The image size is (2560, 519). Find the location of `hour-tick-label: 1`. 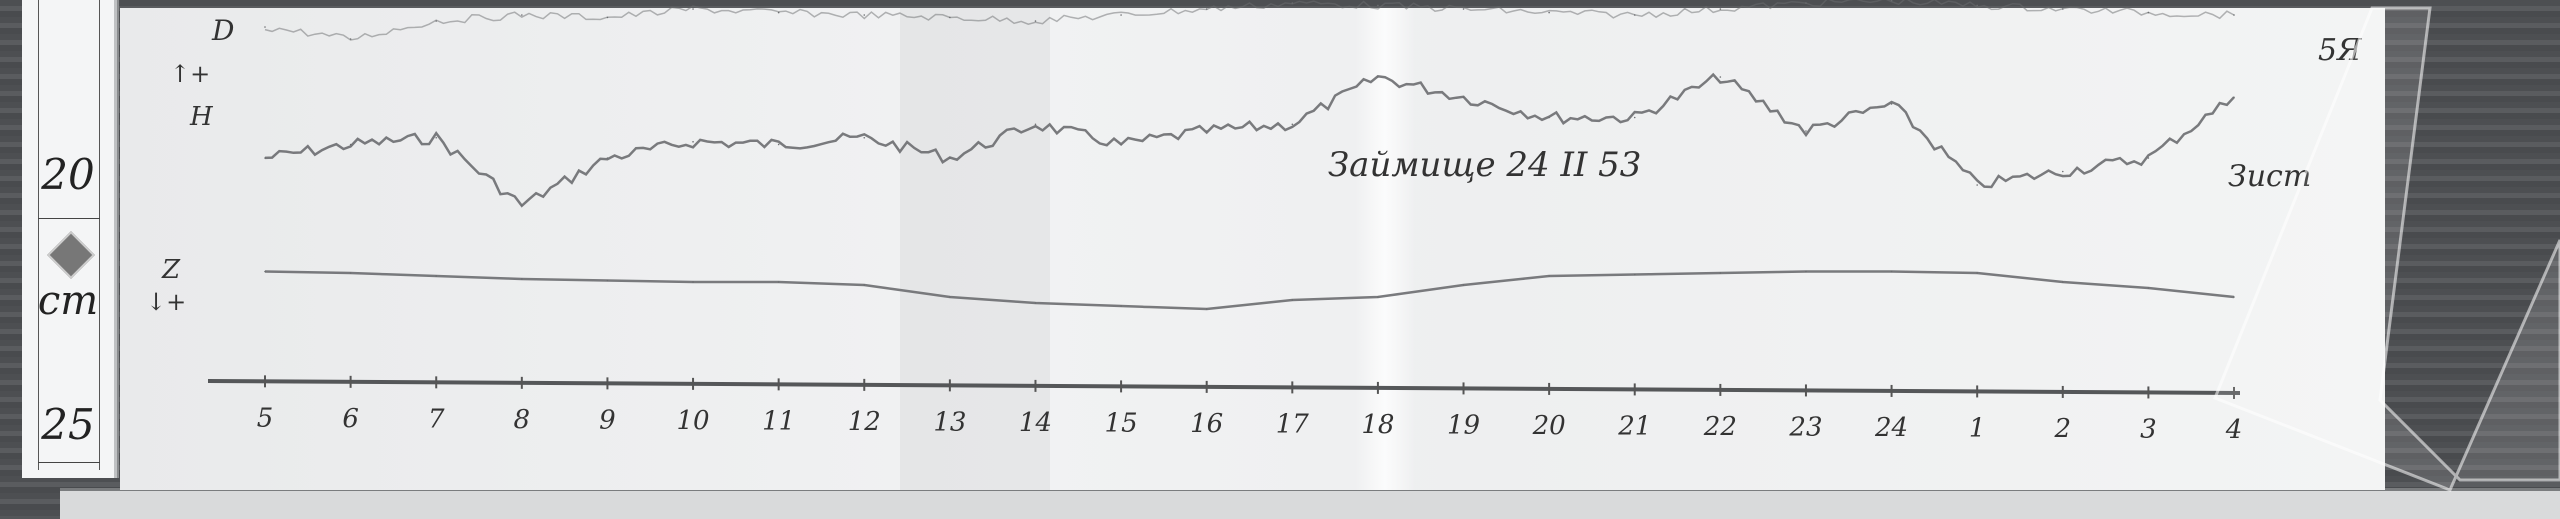

hour-tick-label: 1 is located at coordinates (1977, 428).